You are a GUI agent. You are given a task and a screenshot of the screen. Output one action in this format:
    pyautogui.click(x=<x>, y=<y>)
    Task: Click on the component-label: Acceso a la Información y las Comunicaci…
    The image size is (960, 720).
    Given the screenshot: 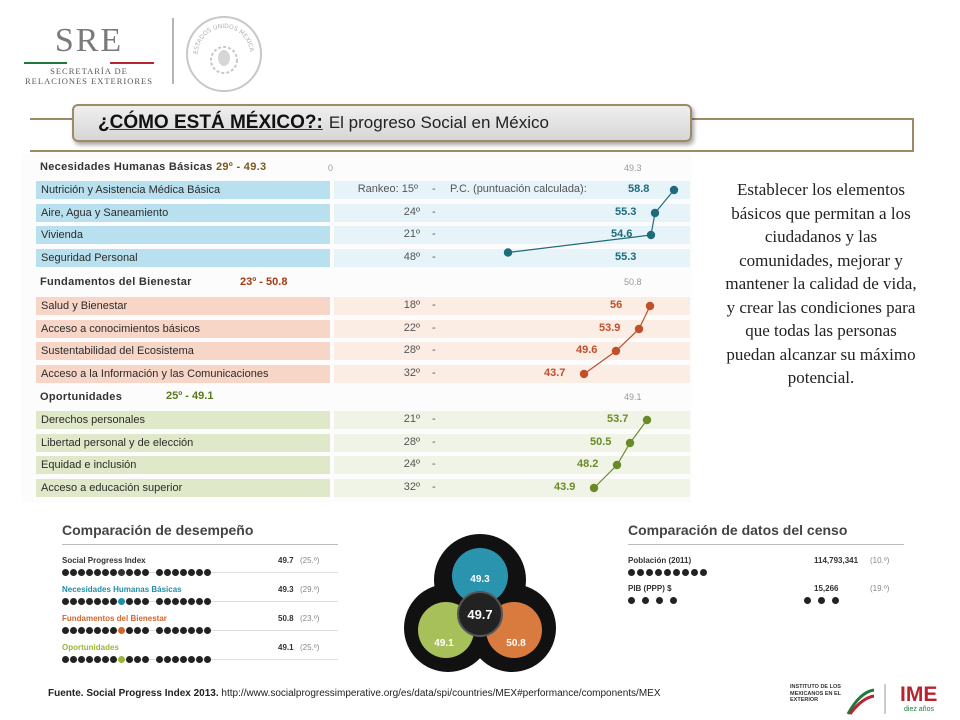 What is the action you would take?
    pyautogui.click(x=183, y=374)
    